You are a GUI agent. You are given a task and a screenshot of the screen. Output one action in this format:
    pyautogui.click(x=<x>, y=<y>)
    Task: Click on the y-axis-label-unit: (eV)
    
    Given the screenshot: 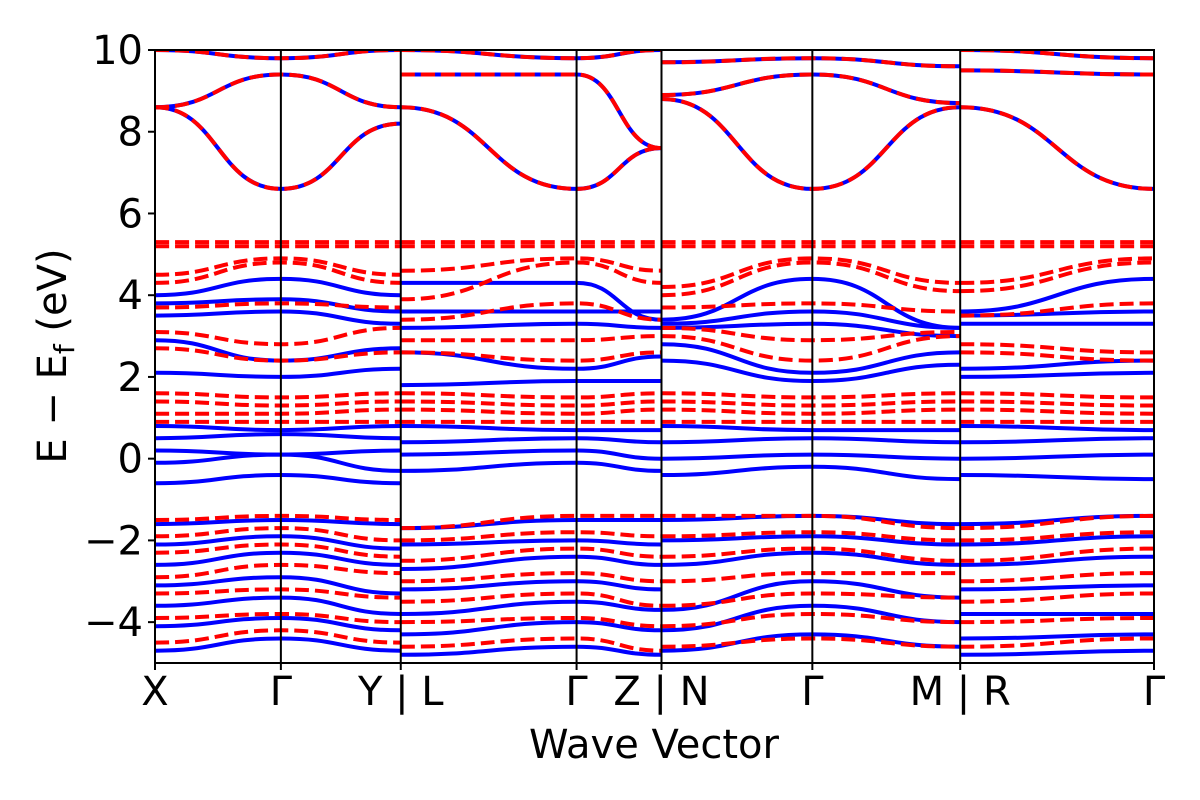 What is the action you would take?
    pyautogui.click(x=53, y=296)
    